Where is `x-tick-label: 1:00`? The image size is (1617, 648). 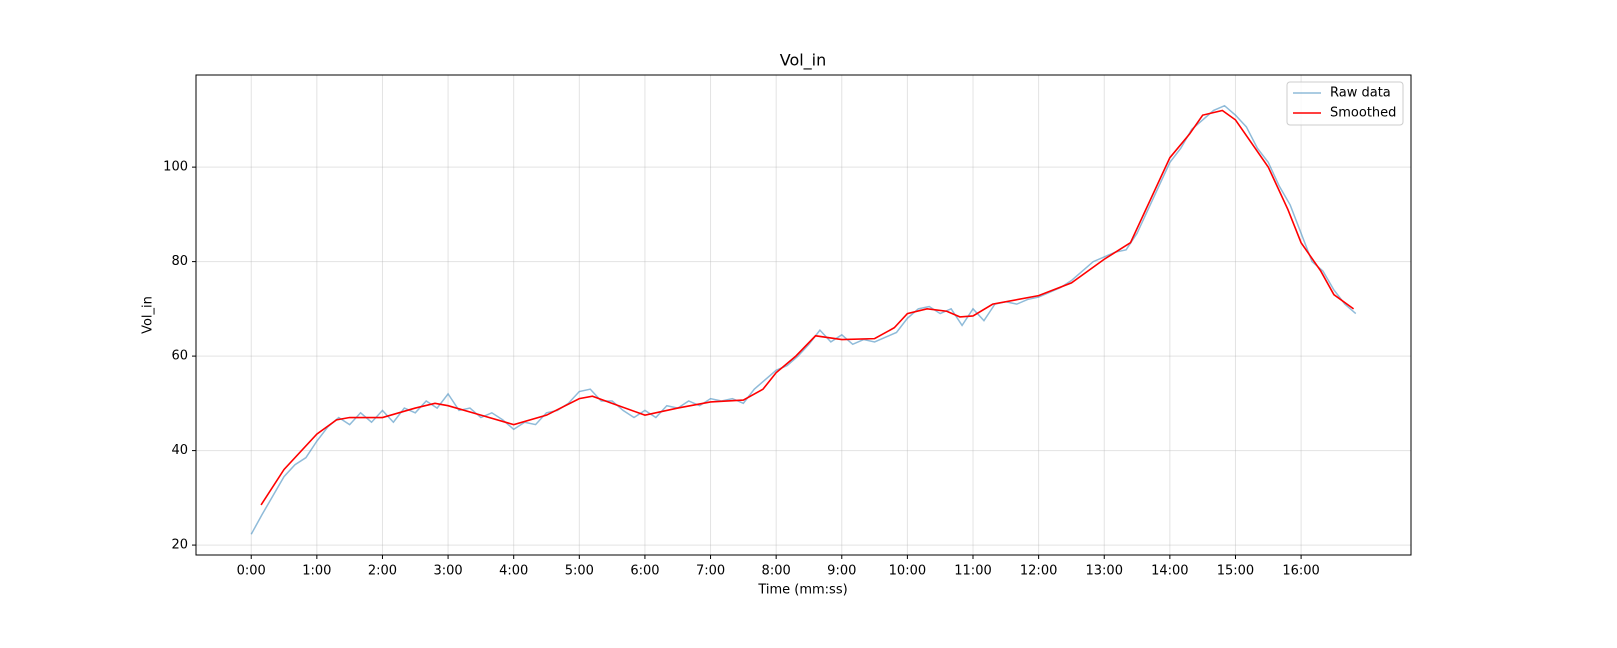 x-tick-label: 1:00 is located at coordinates (316, 571).